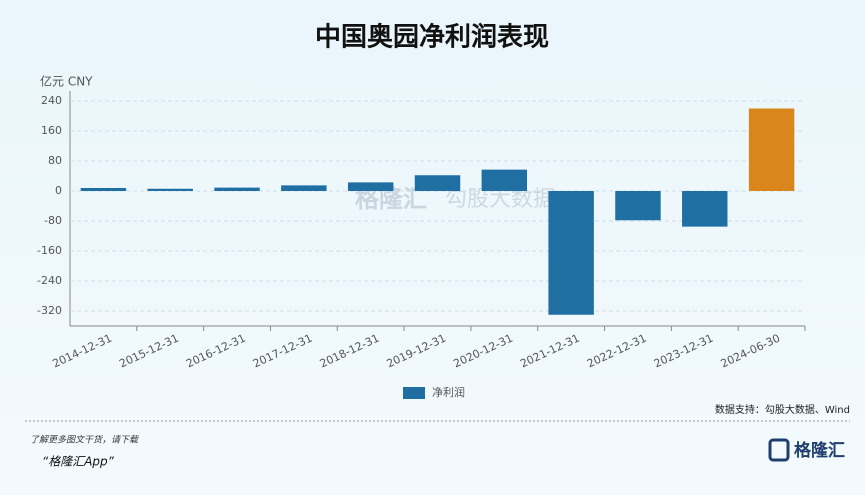 The width and height of the screenshot is (865, 495). Describe the element at coordinates (414, 393) in the screenshot. I see `legend-swatch` at that location.